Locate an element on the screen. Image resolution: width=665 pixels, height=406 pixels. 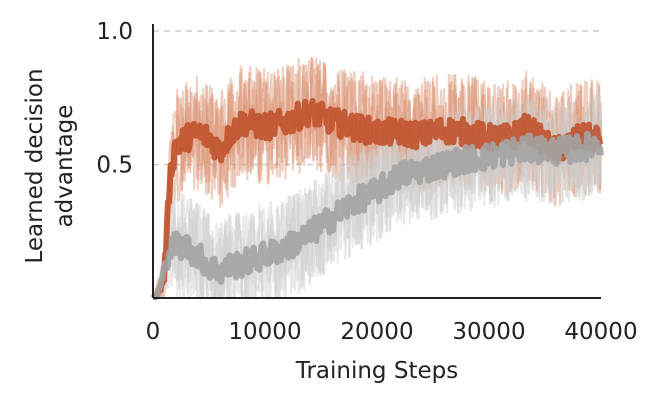
x-tick-label-3: 30000 is located at coordinates (488, 332).